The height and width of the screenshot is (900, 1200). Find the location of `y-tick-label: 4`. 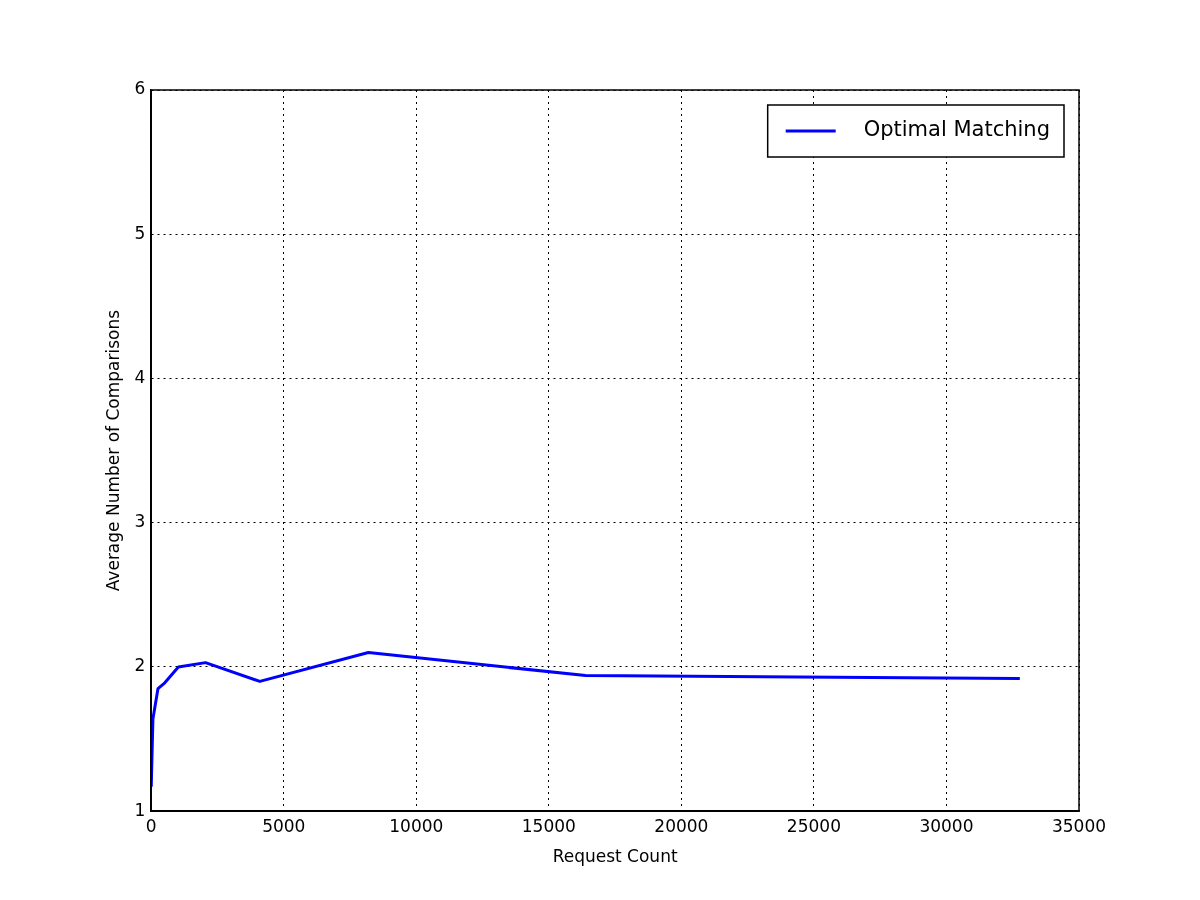

y-tick-label: 4 is located at coordinates (140, 376).